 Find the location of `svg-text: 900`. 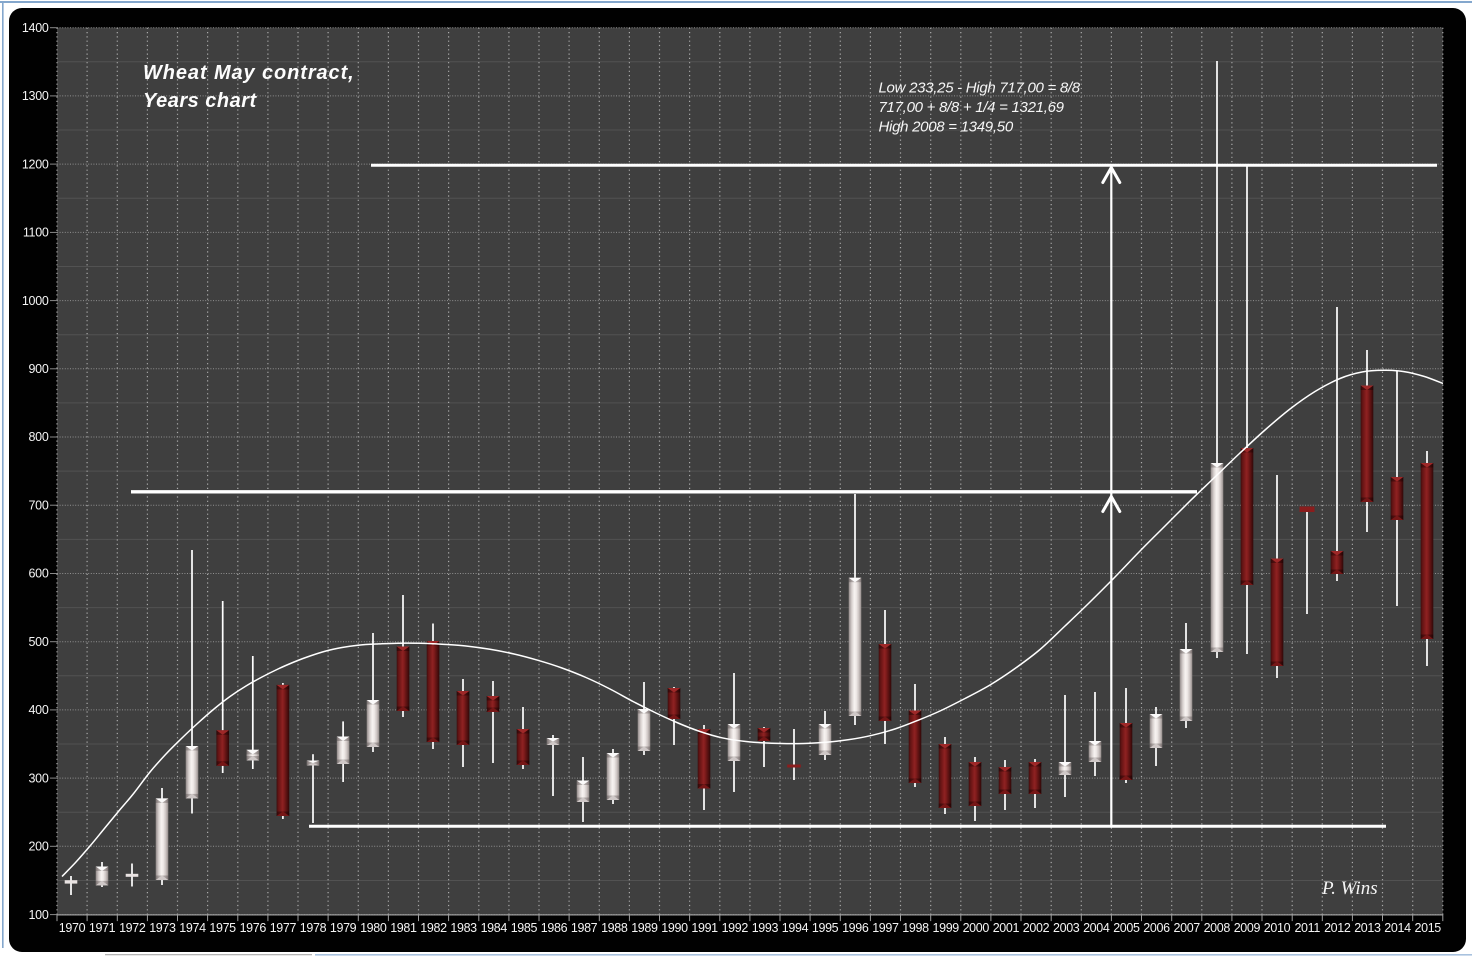

svg-text: 900 is located at coordinates (39, 369).